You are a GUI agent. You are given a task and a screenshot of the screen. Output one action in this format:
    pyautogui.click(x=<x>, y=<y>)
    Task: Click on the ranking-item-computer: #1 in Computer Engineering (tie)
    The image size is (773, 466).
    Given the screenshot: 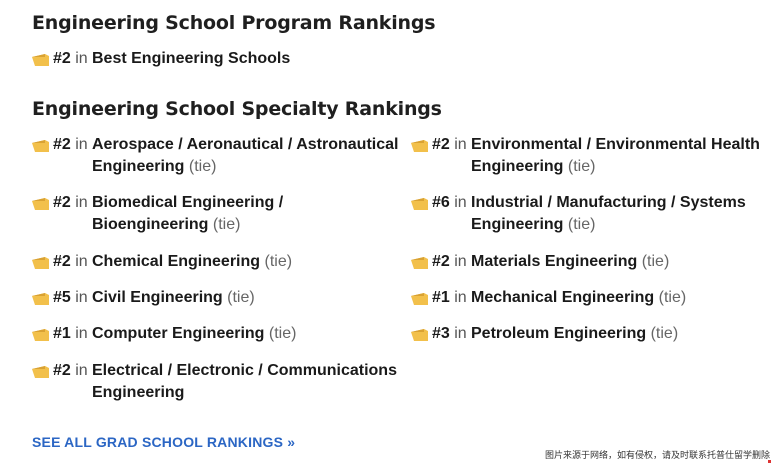 What is the action you would take?
    pyautogui.click(x=217, y=334)
    